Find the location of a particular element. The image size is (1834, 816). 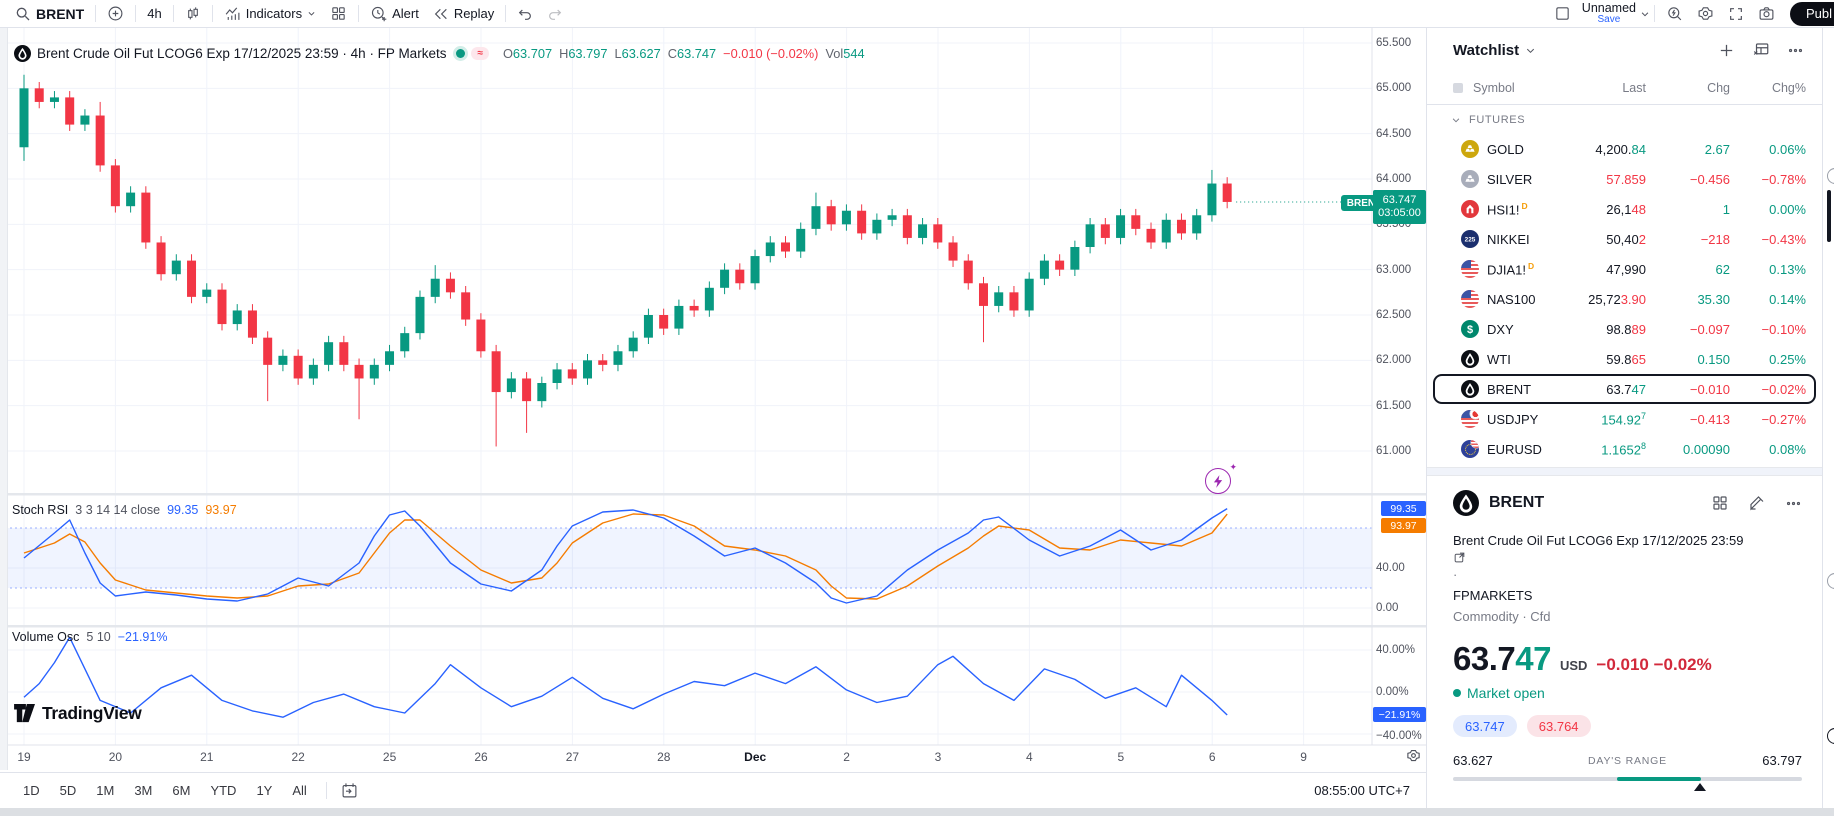

replay-button: Replay is located at coordinates (463, 14).